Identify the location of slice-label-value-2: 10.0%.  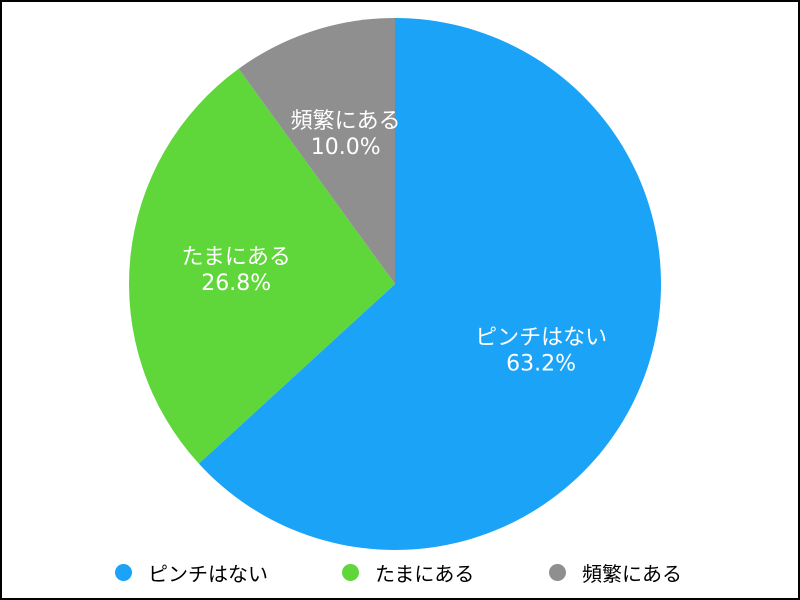
(346, 147).